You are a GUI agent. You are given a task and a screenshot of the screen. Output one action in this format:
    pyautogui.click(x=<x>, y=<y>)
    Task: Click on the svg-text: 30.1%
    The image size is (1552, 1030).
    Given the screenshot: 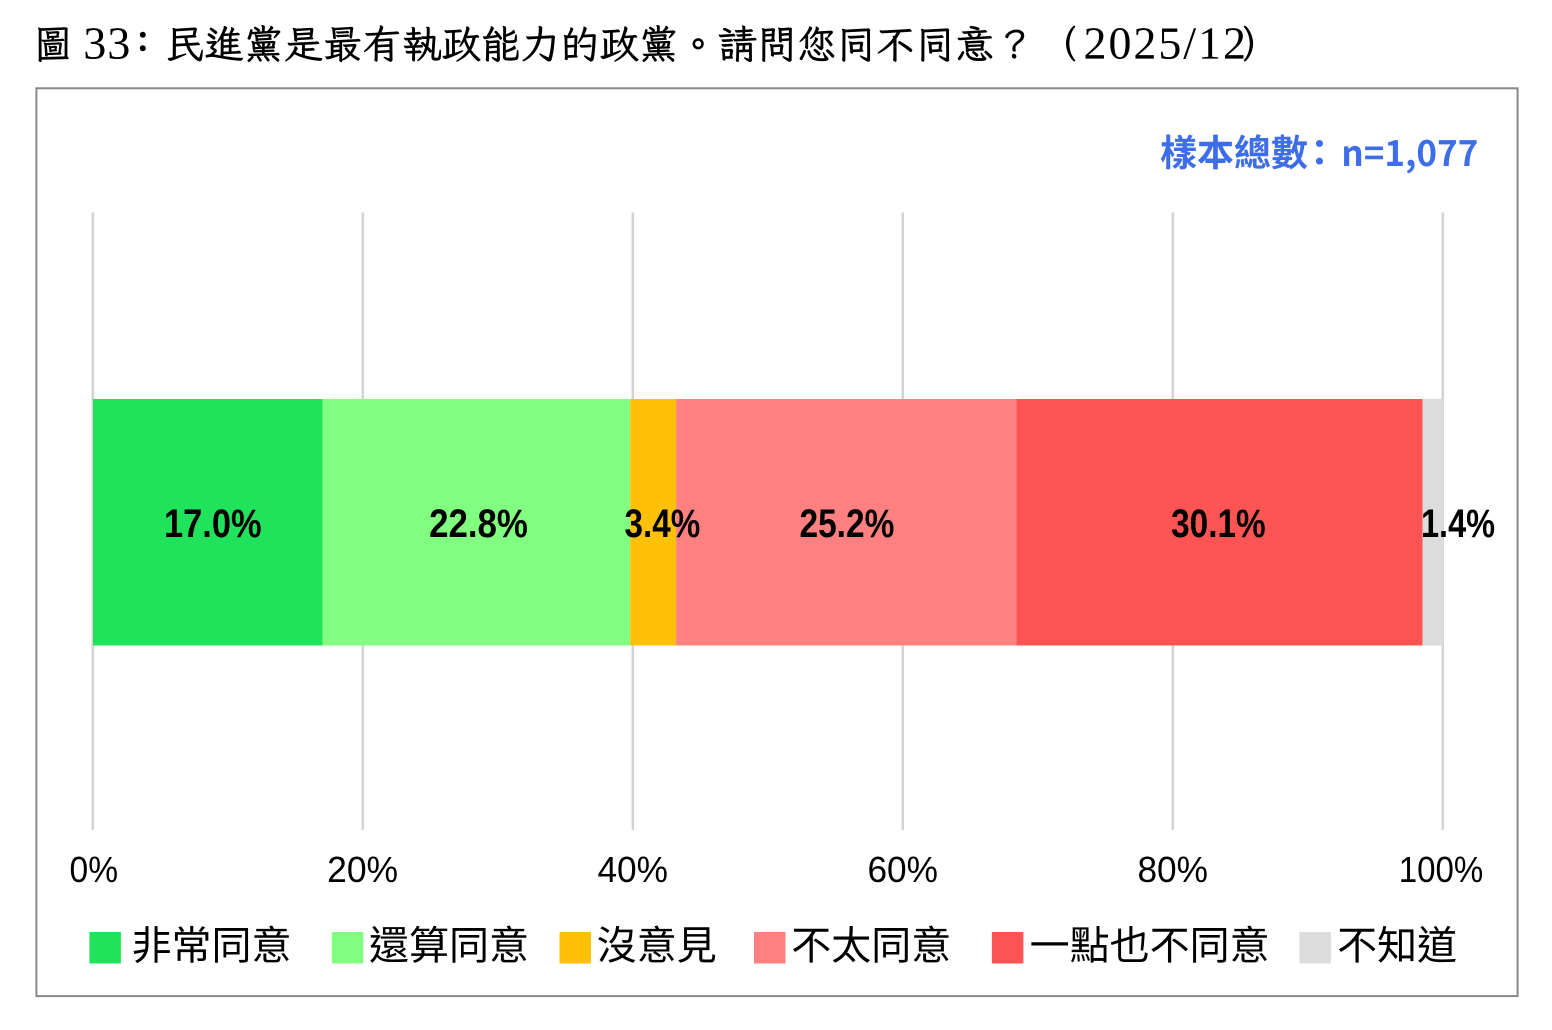 What is the action you would take?
    pyautogui.click(x=1218, y=524)
    